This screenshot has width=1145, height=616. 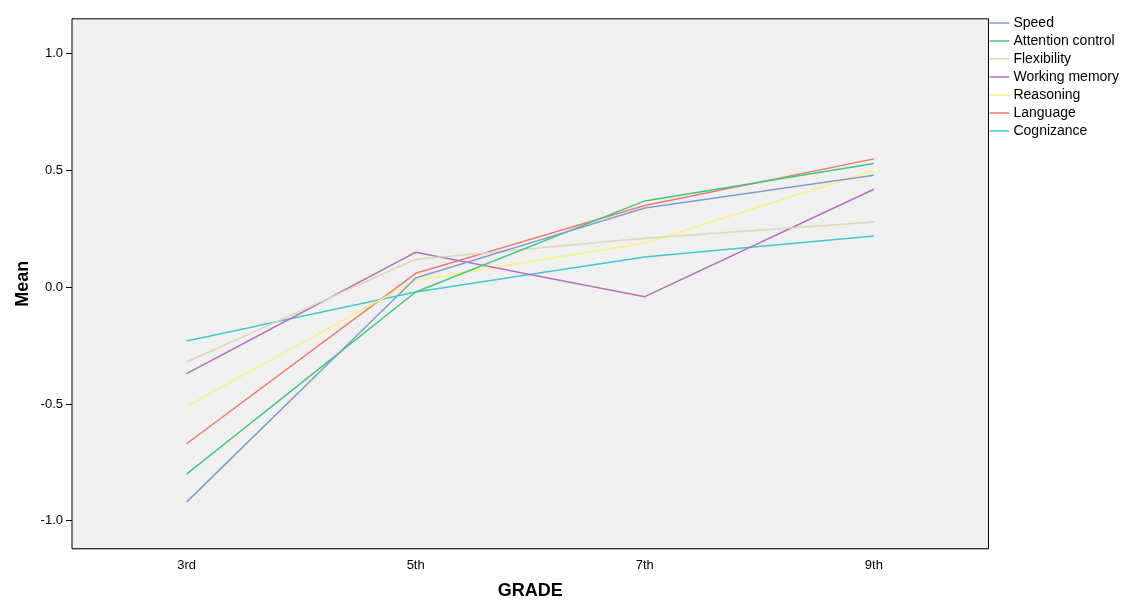 What do you see at coordinates (1033, 21) in the screenshot?
I see `legend-label: Speed` at bounding box center [1033, 21].